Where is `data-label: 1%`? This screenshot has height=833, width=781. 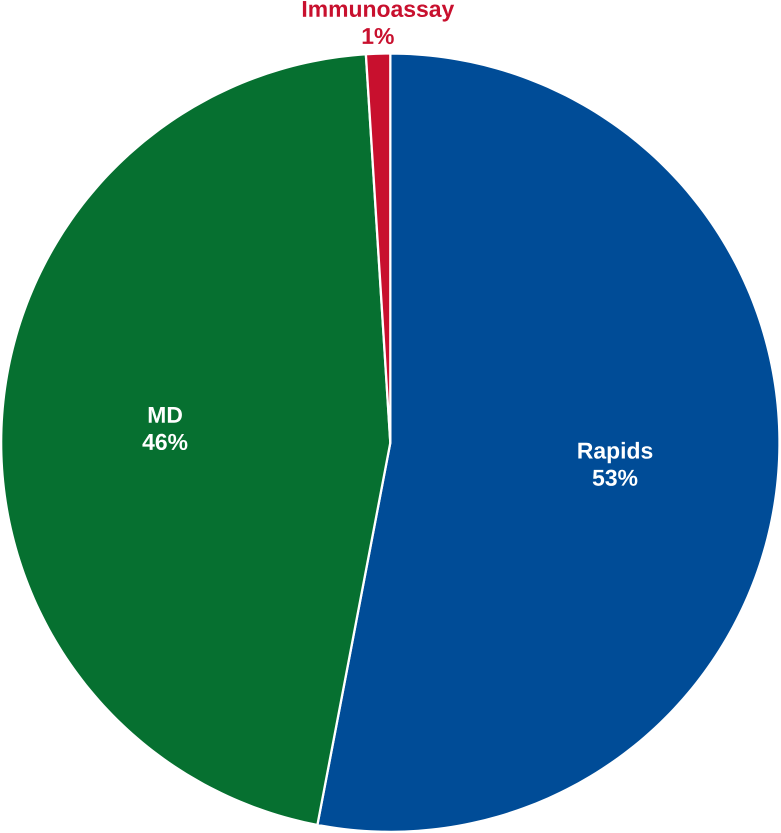 data-label: 1% is located at coordinates (378, 36).